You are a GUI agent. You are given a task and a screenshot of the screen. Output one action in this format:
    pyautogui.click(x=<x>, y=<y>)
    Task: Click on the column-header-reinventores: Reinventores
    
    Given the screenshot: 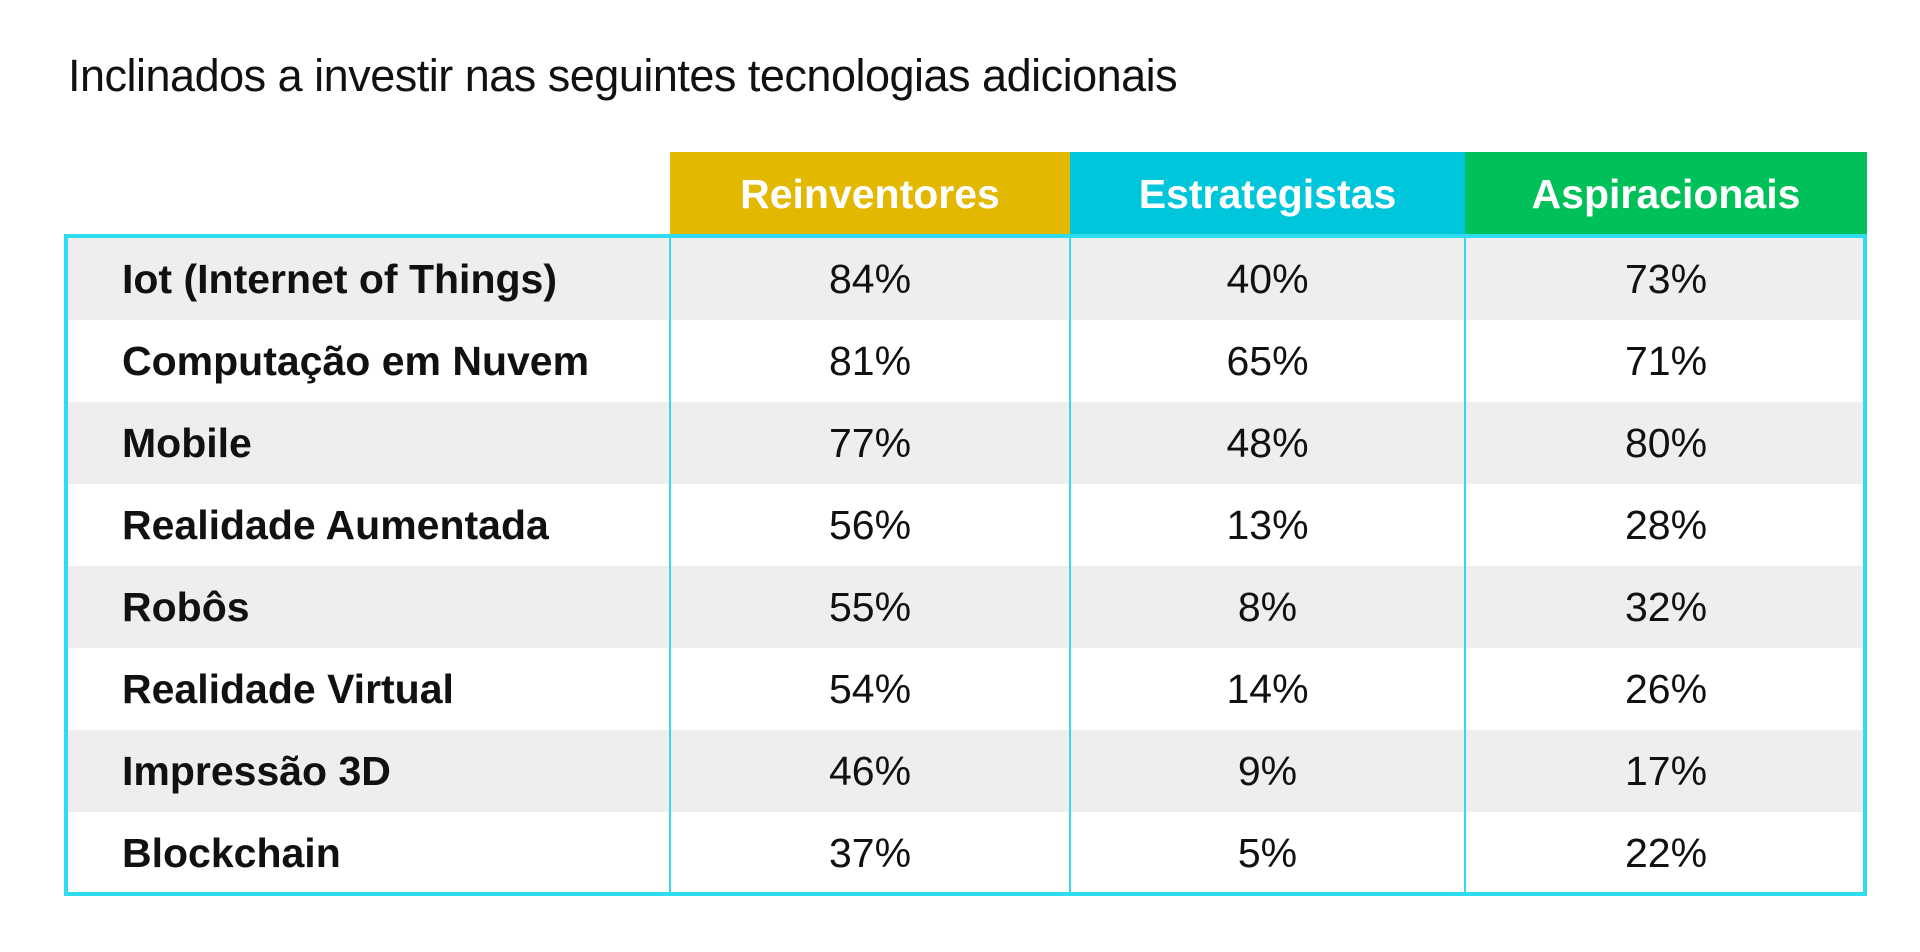 What is the action you would take?
    pyautogui.click(x=870, y=202)
    